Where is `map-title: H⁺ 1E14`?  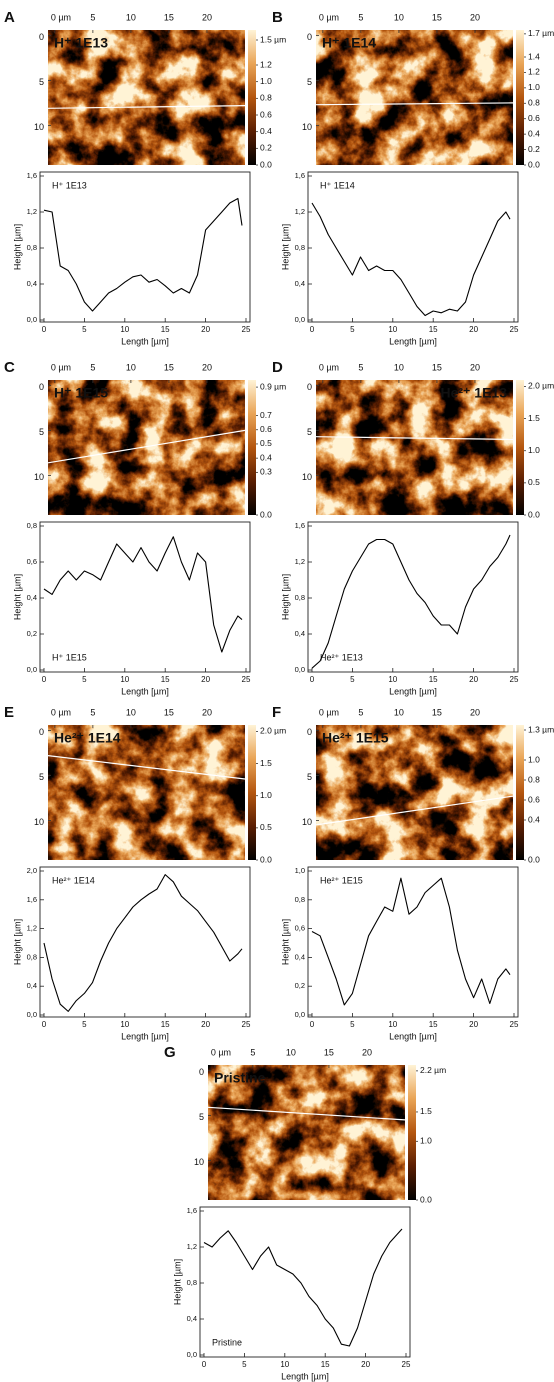 map-title: H⁺ 1E14 is located at coordinates (349, 43).